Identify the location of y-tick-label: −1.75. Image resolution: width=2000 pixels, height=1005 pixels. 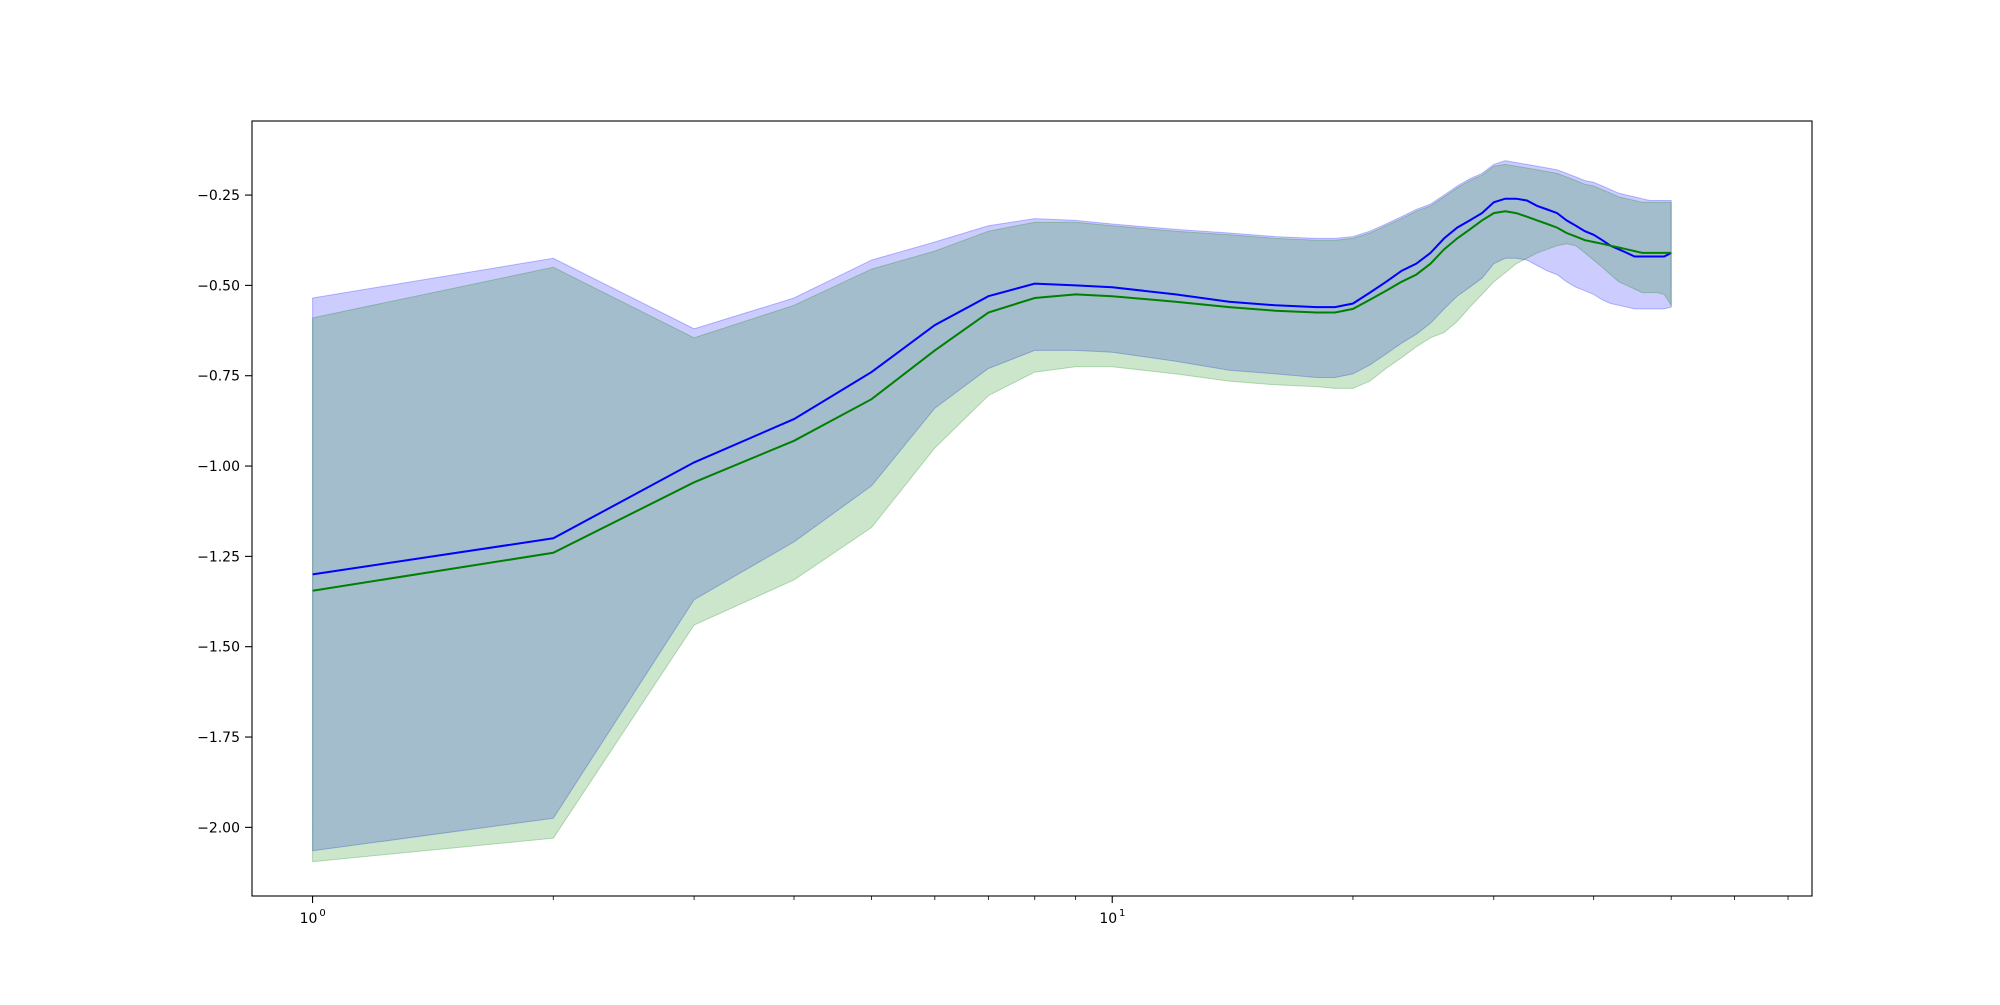
(218, 738).